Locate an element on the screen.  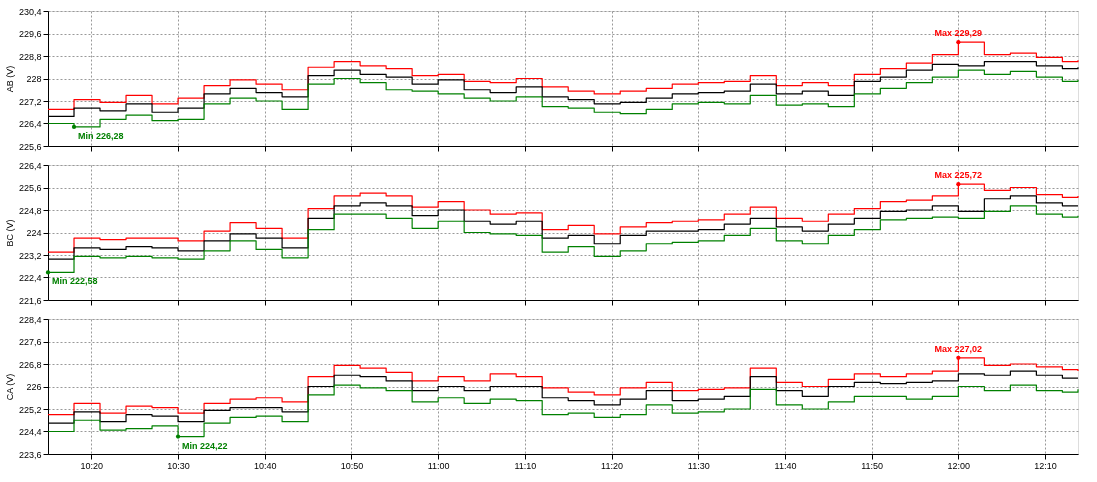
y-tick-label: 221,6 is located at coordinates (30, 300).